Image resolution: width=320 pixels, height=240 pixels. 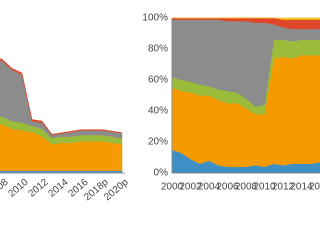 I want to click on y-tick-label: 0%, so click(x=161, y=173).